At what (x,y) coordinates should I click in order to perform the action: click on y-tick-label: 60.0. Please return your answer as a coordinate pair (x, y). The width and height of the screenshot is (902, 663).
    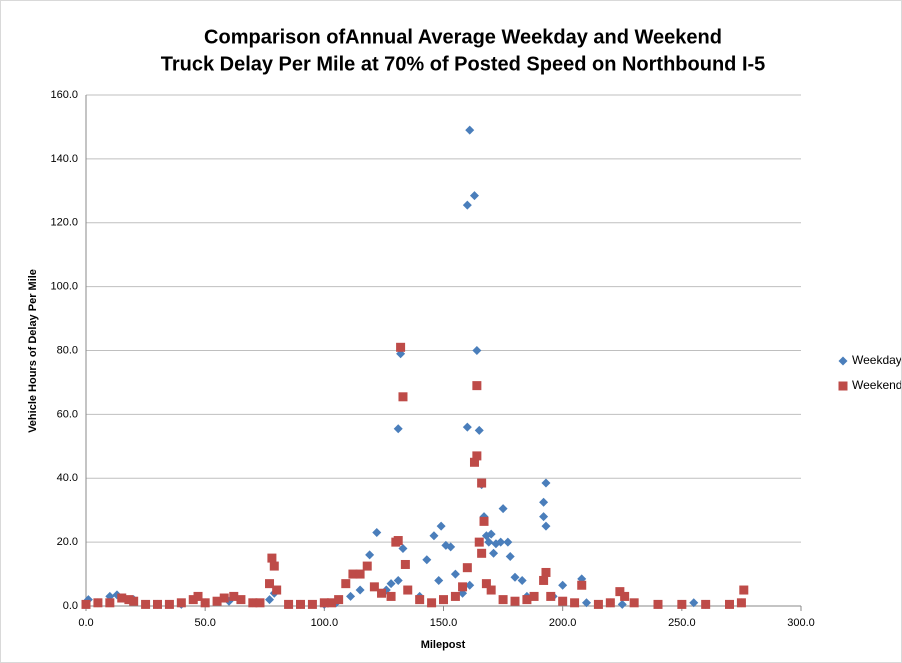
    Looking at the image, I should click on (67, 414).